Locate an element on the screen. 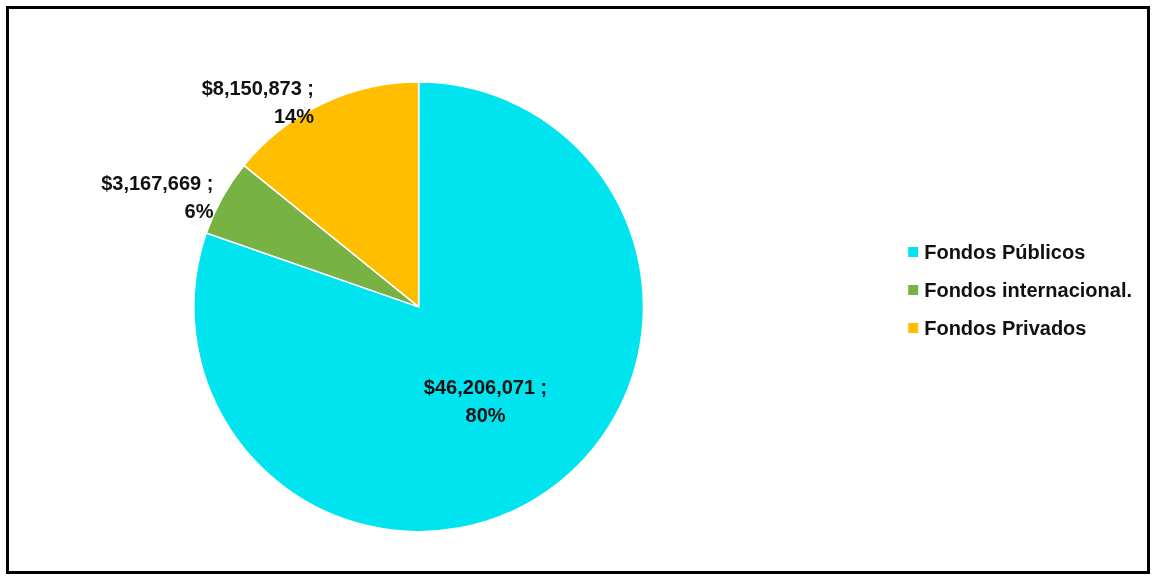  legend-label: Fondos internacional. is located at coordinates (1028, 290).